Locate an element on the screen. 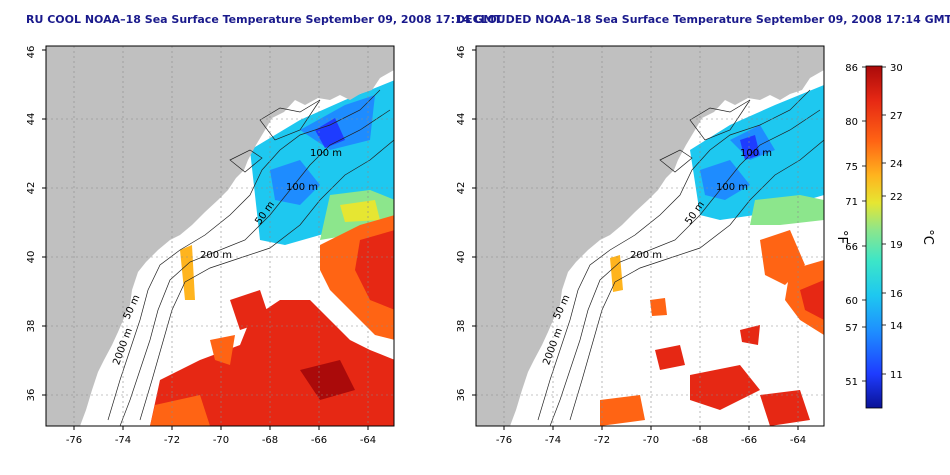 This screenshot has height=475, width=950. fahrenheit-tick: 60 is located at coordinates (851, 301).